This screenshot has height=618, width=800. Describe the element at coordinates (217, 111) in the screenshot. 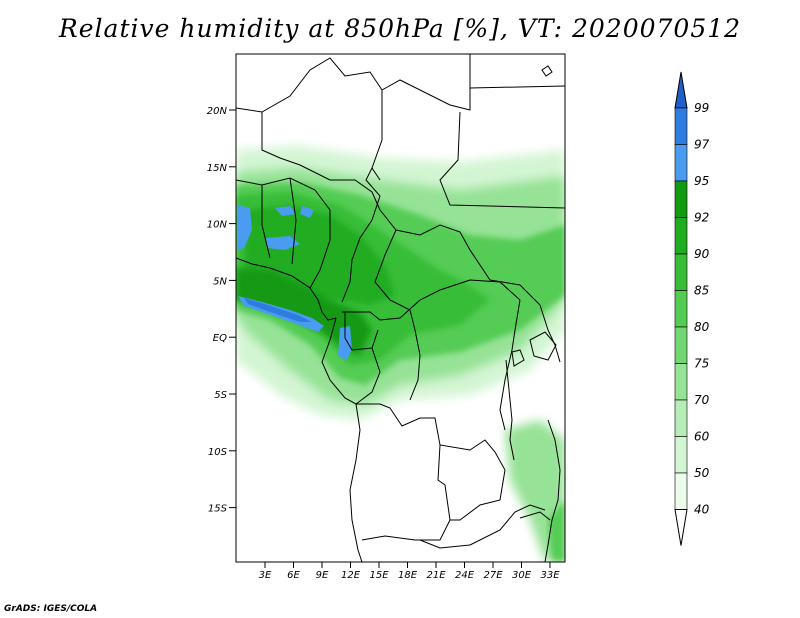

I see `lat-tick-label: 20N` at that location.